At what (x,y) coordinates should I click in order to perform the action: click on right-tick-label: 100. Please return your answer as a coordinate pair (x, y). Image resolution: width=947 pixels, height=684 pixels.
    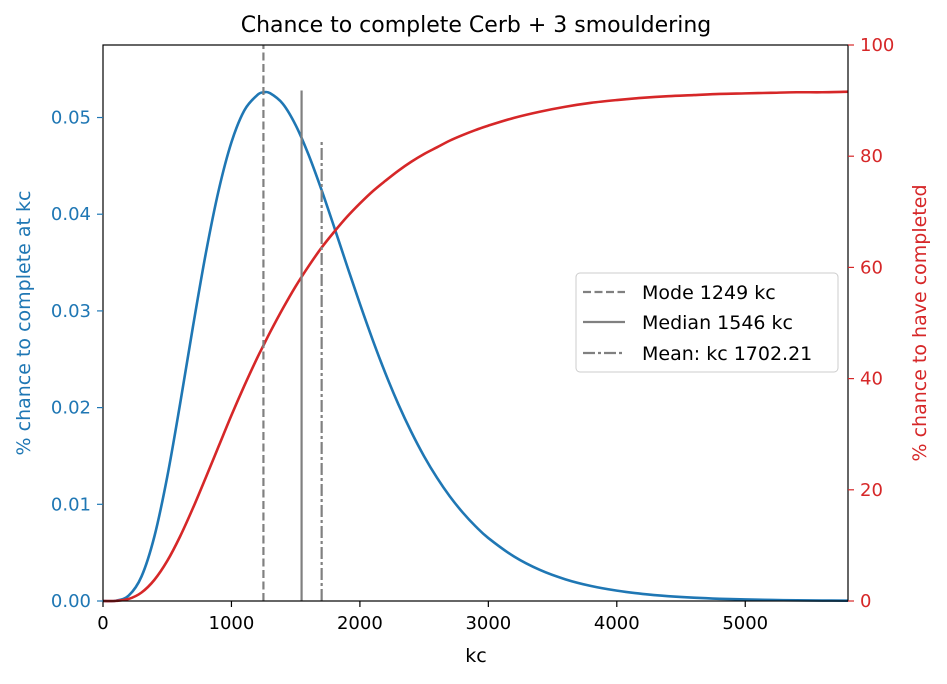
    Looking at the image, I should click on (877, 45).